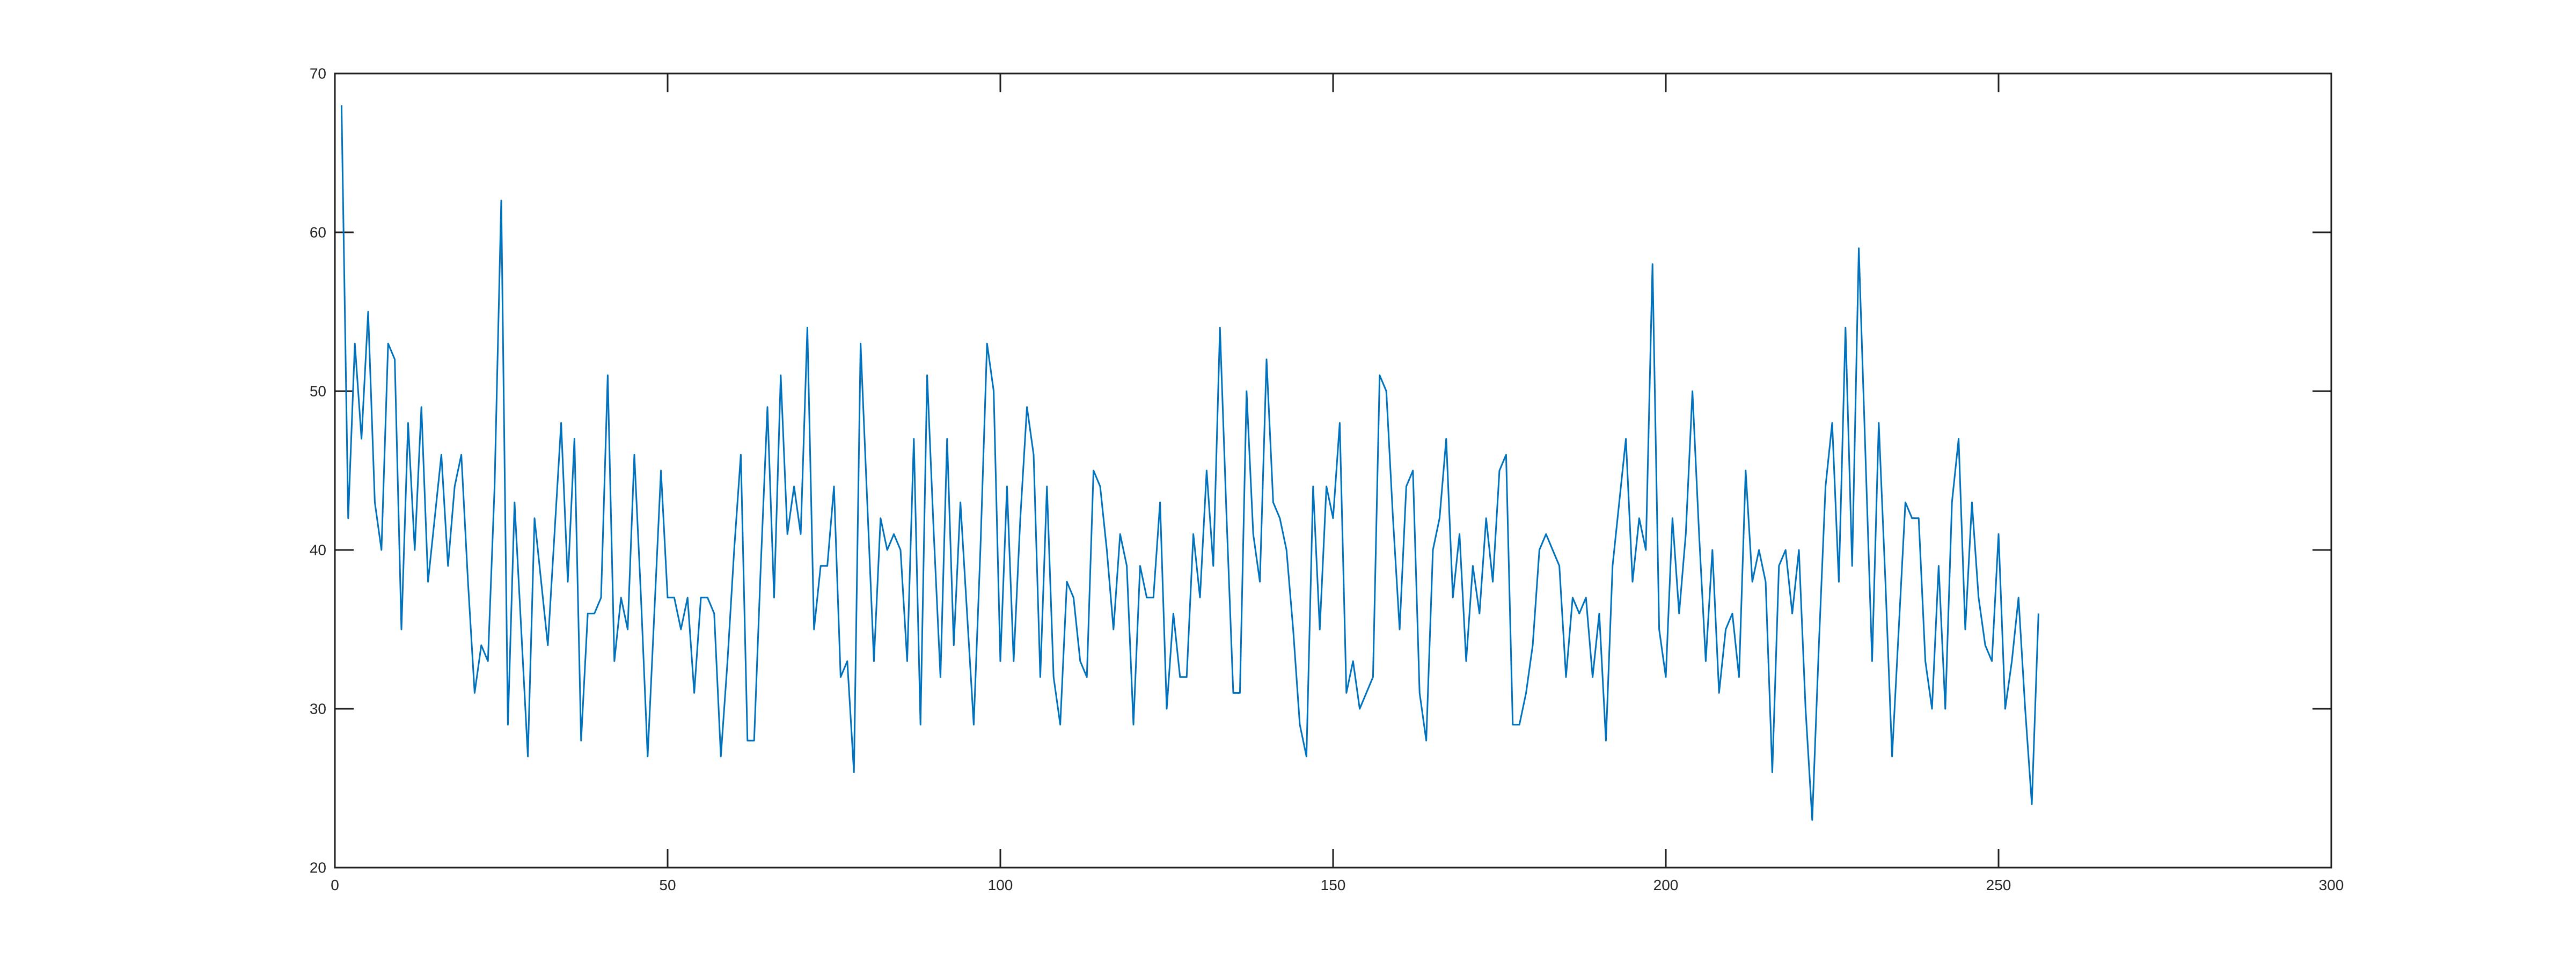 The image size is (2576, 976). What do you see at coordinates (335, 885) in the screenshot?
I see `x-tick-label: 0` at bounding box center [335, 885].